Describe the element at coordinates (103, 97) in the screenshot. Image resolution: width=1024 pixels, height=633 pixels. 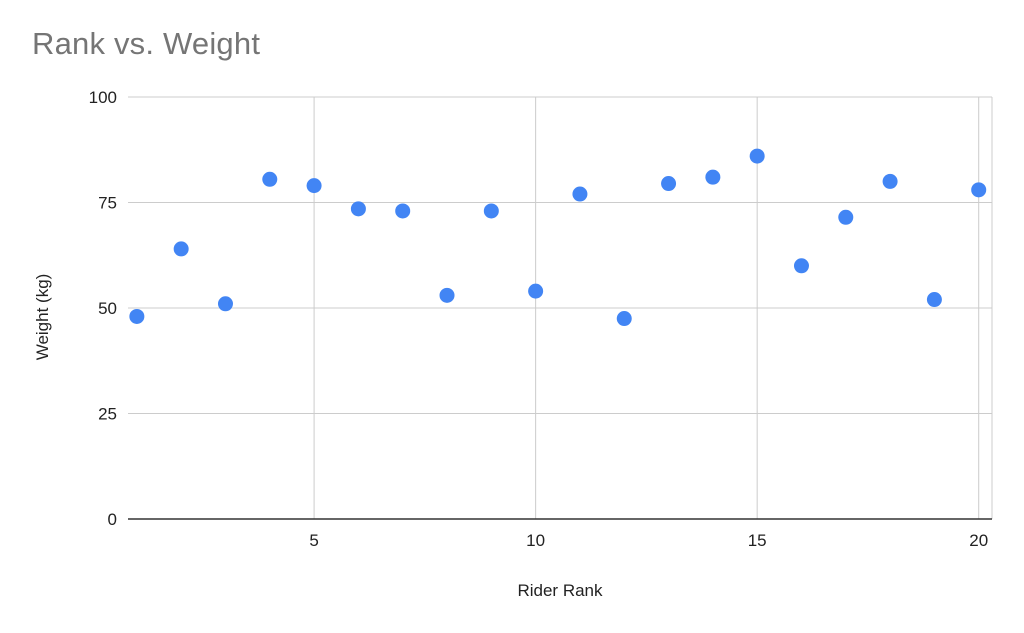
I see `y-tick-label: 100` at that location.